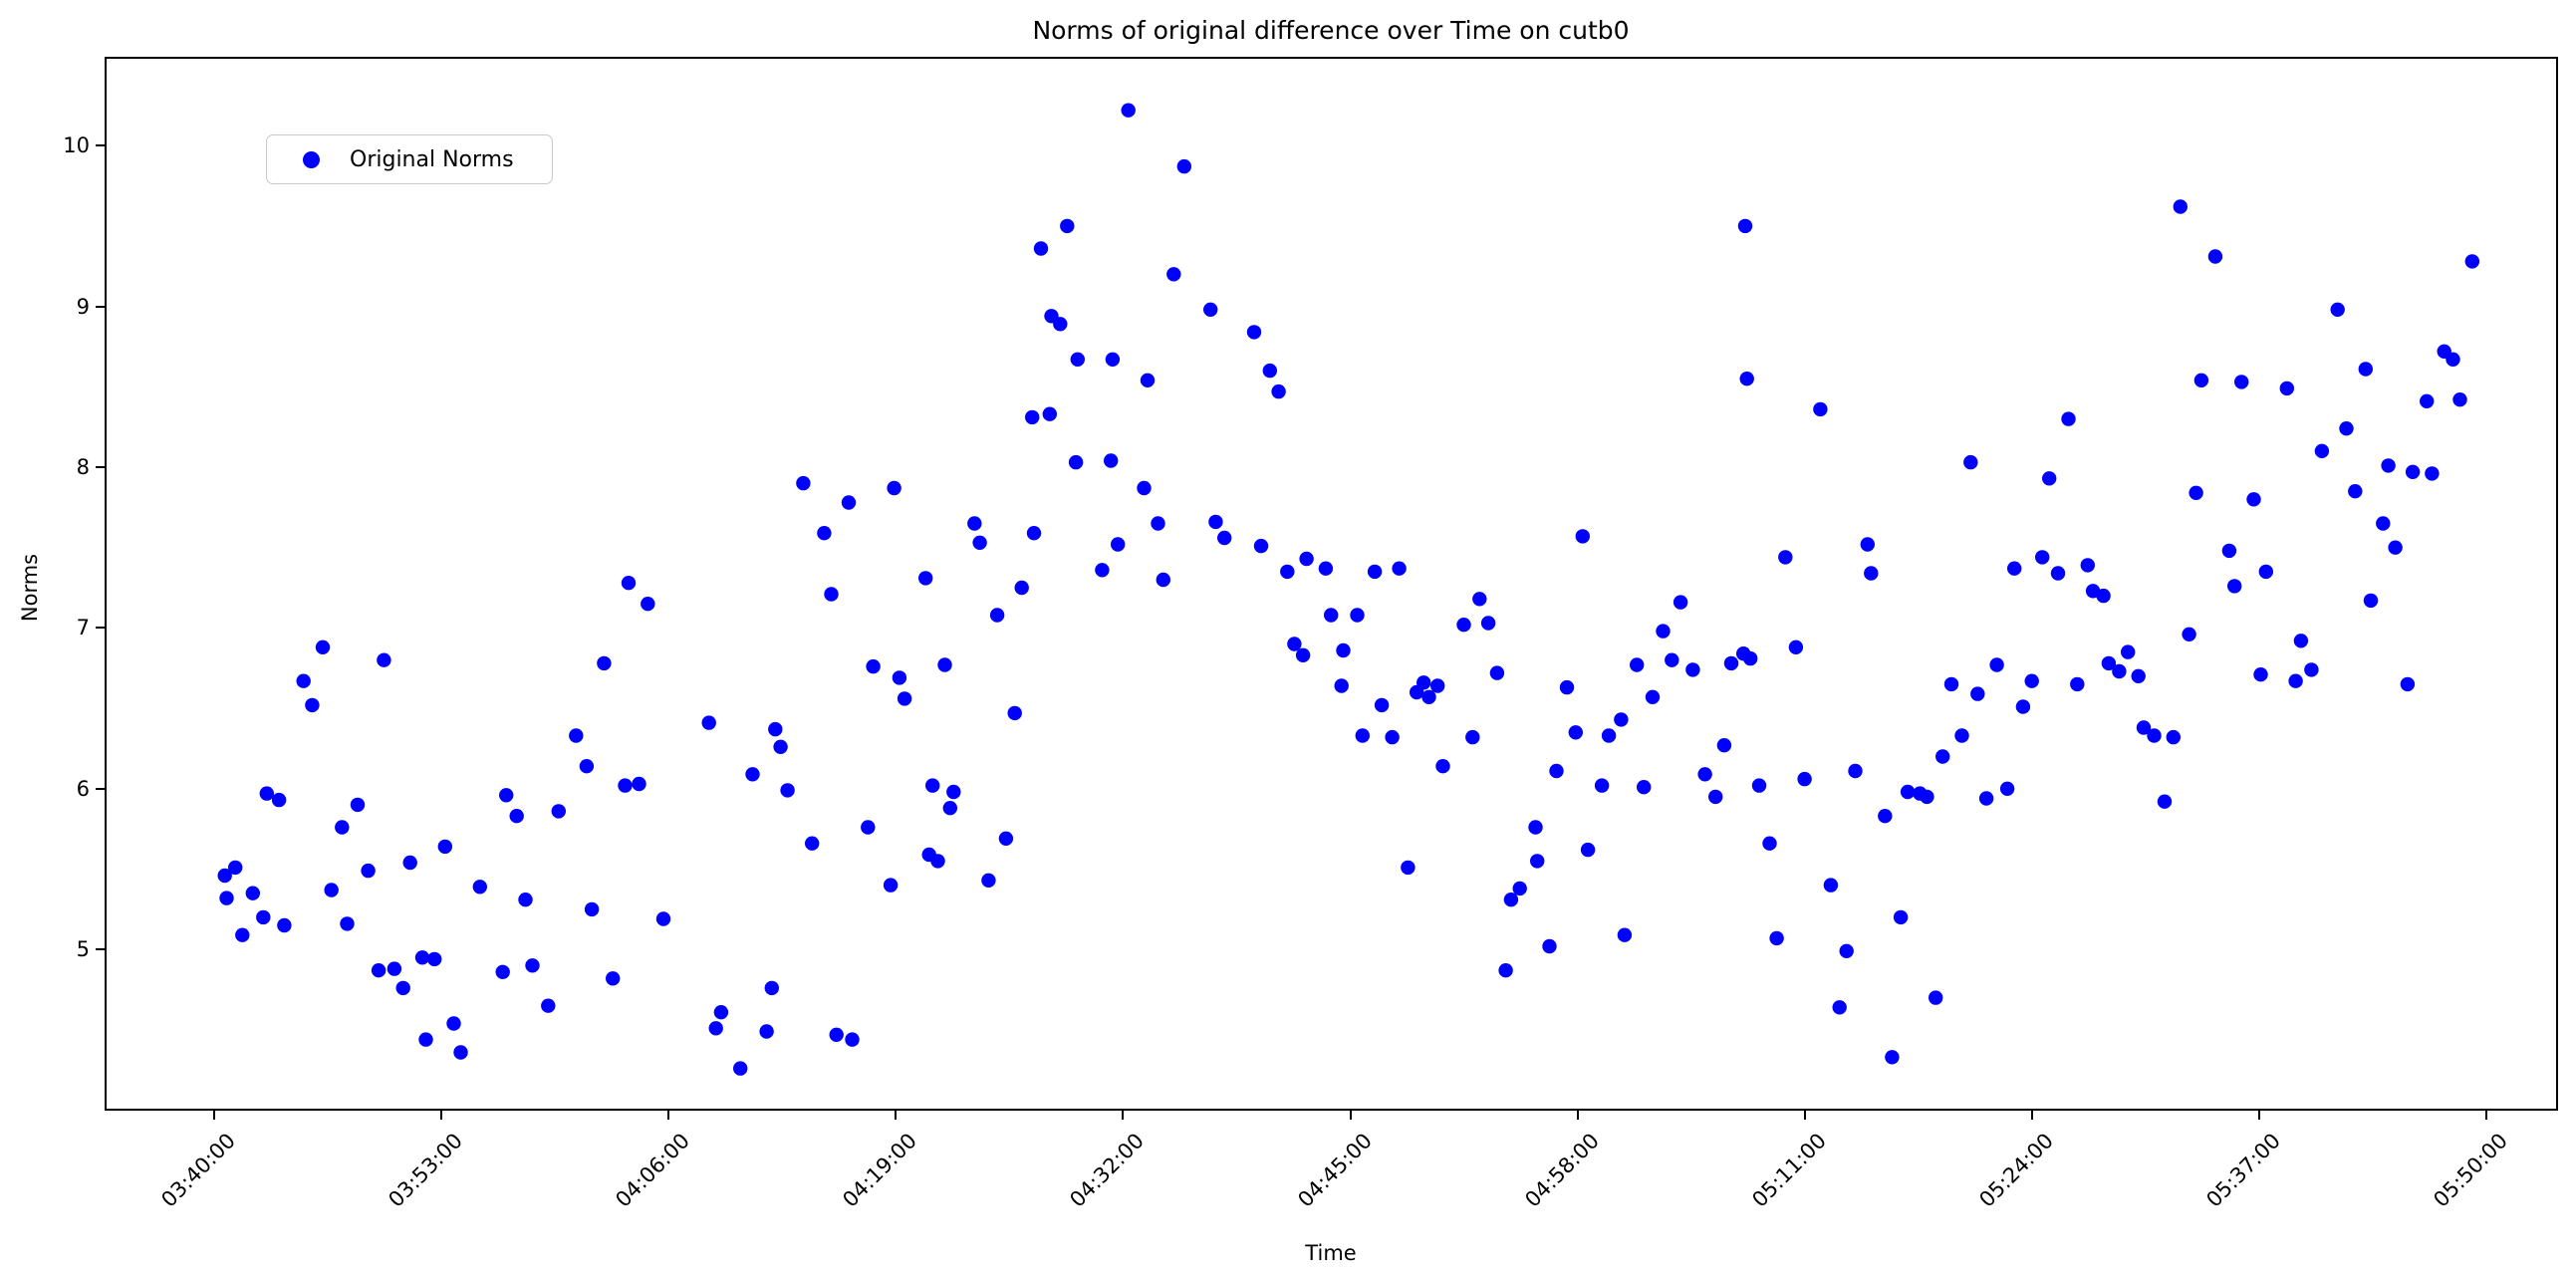 This screenshot has width=2576, height=1279. Describe the element at coordinates (1561, 1170) in the screenshot. I see `x-tick-label: 04:58:00` at that location.